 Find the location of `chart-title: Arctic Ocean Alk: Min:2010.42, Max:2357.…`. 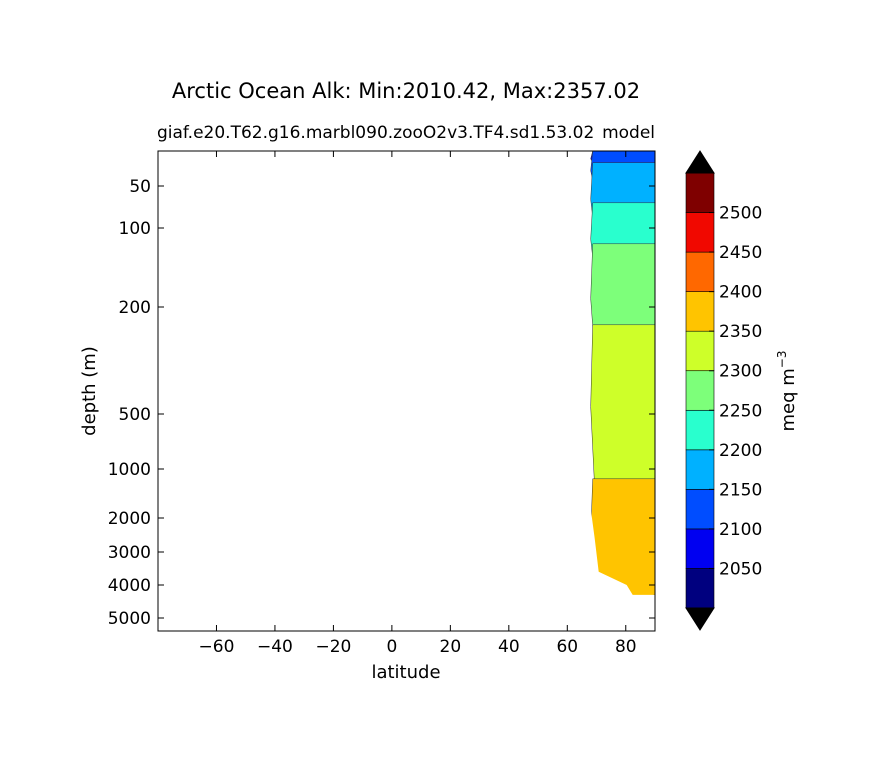

chart-title: Arctic Ocean Alk: Min:2010.42, Max:2357.… is located at coordinates (406, 91).